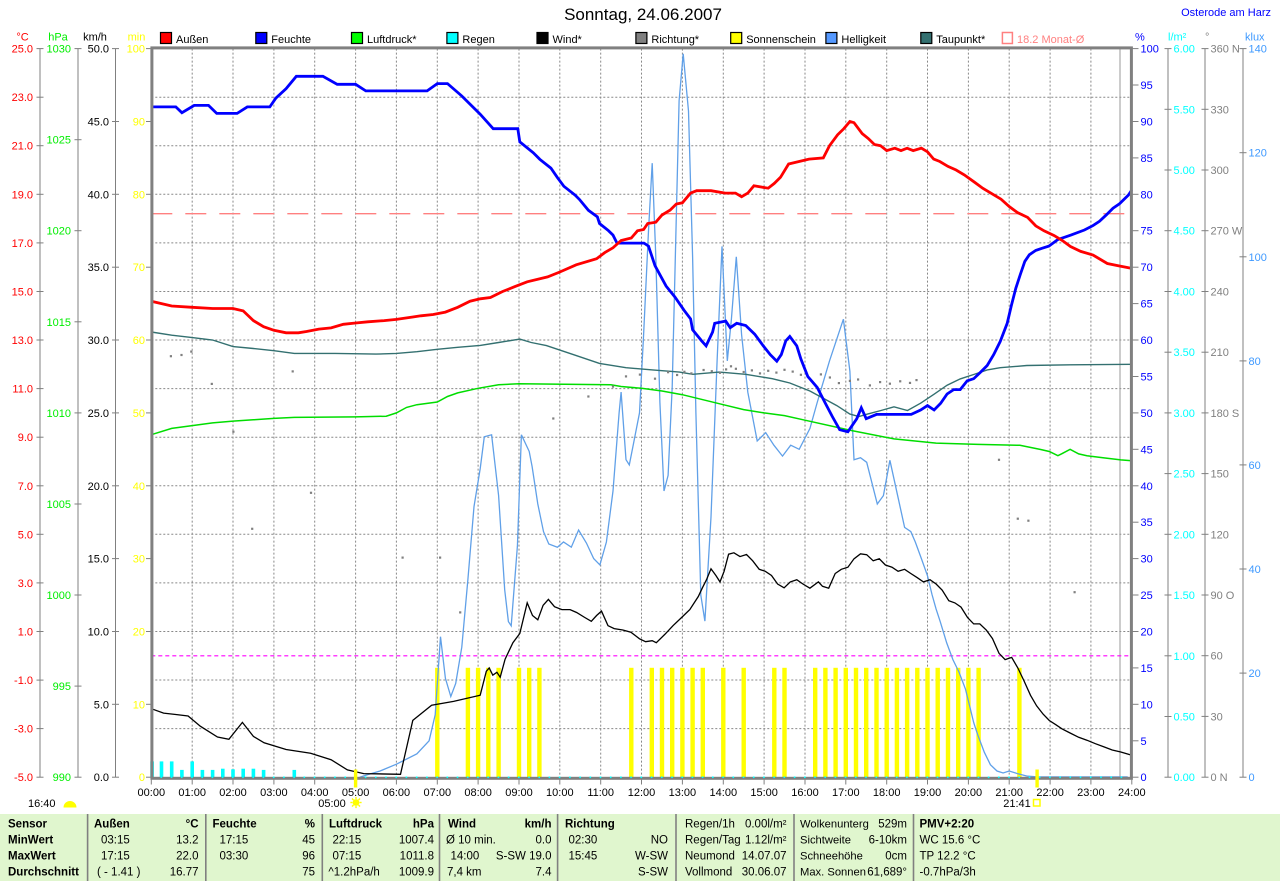  I want to click on svg-text: 11.0, so click(22, 390).